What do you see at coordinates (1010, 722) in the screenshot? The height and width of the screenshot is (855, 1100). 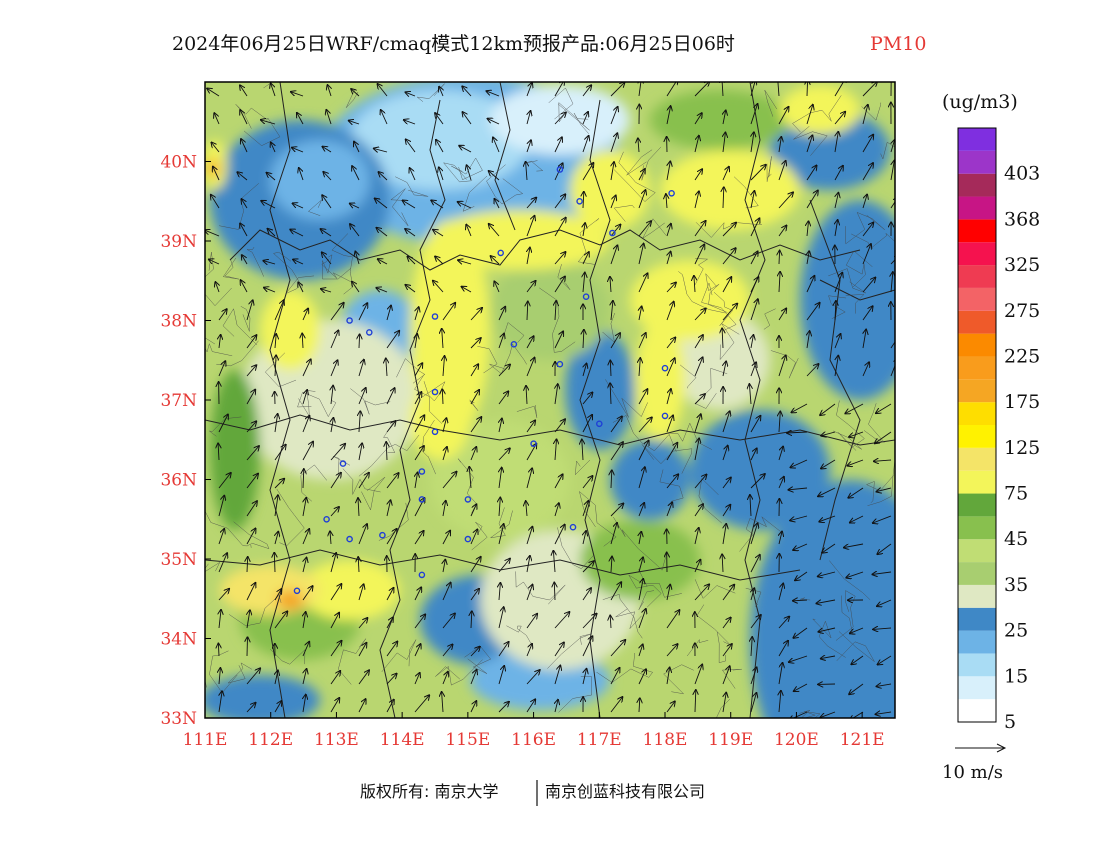 I see `legend-bin-label: 5` at bounding box center [1010, 722].